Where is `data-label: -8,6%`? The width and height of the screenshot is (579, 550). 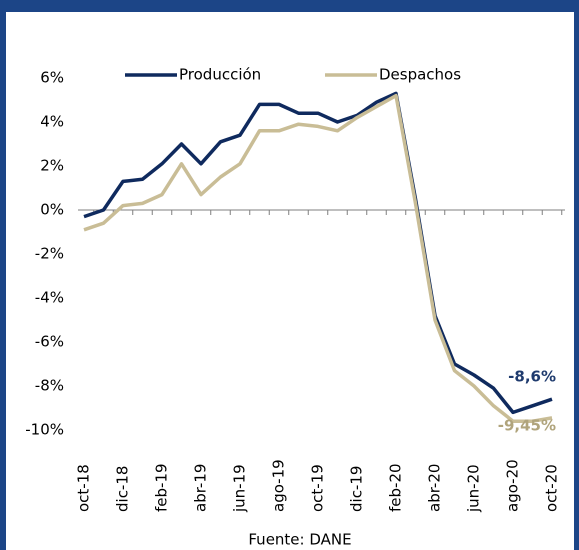
data-label: -8,6% is located at coordinates (532, 377).